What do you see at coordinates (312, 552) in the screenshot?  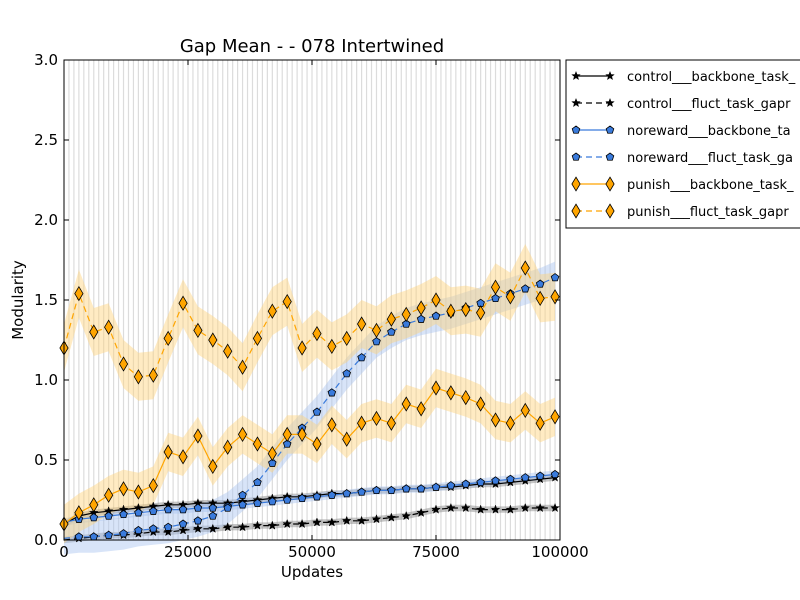 I see `x-tick-label: 50000` at bounding box center [312, 552].